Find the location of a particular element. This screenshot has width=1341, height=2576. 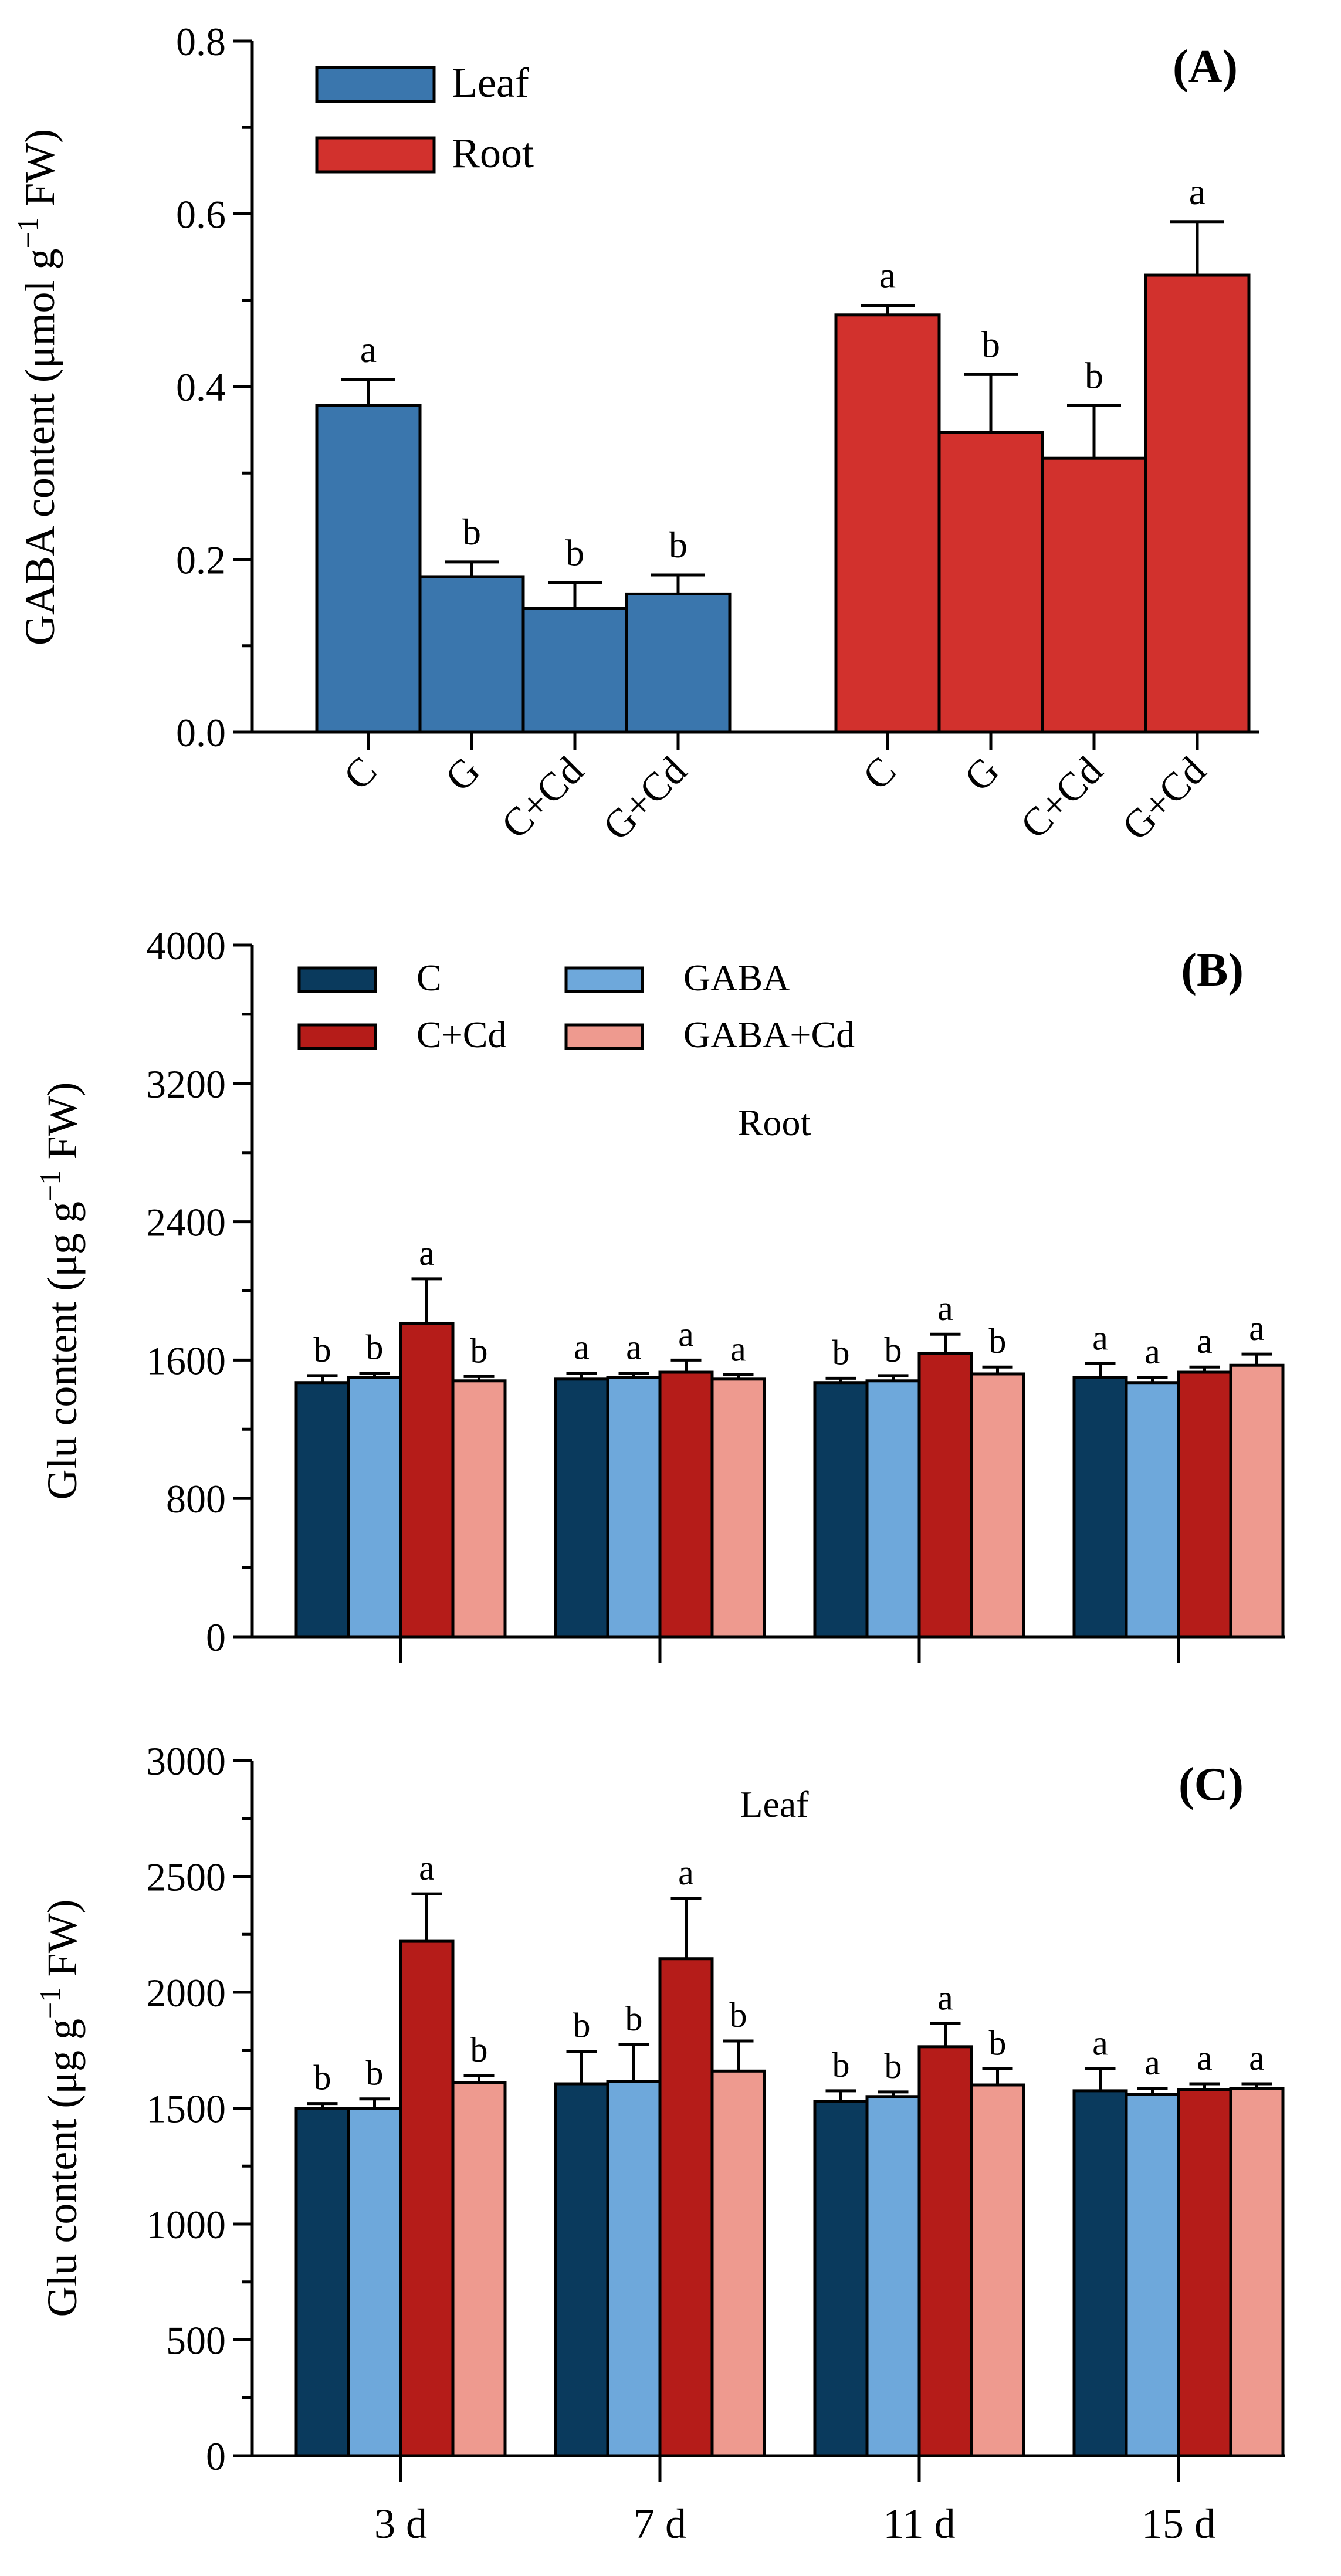

legend-label: C is located at coordinates (429, 977).